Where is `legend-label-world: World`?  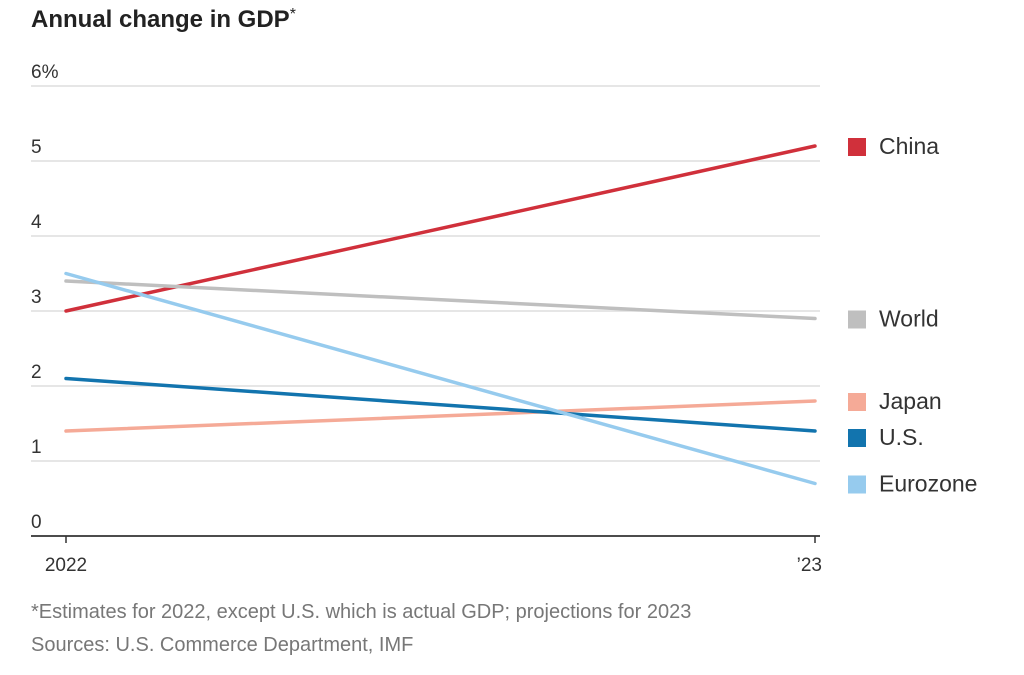
legend-label-world: World is located at coordinates (909, 319).